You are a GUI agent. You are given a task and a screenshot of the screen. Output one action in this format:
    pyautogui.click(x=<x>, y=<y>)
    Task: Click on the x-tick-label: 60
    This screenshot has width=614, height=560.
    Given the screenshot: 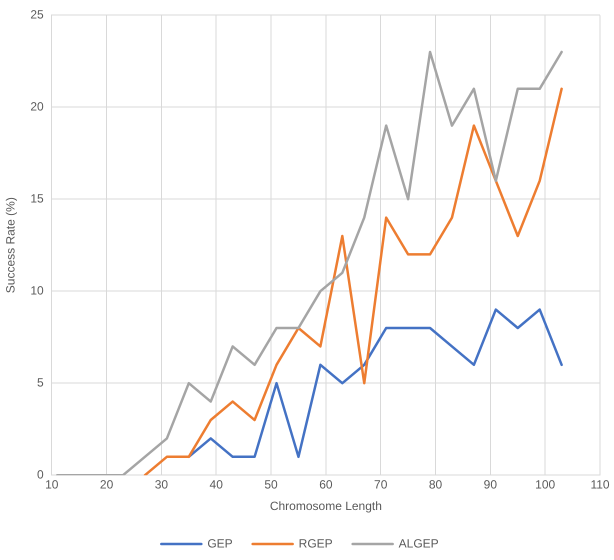 What is the action you would take?
    pyautogui.click(x=326, y=485)
    